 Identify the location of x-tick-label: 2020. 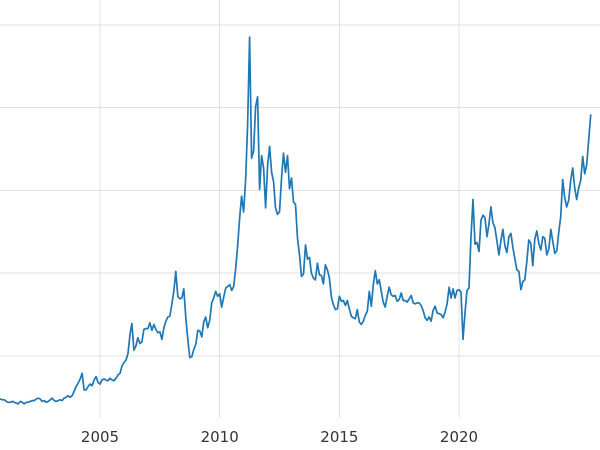
(459, 437).